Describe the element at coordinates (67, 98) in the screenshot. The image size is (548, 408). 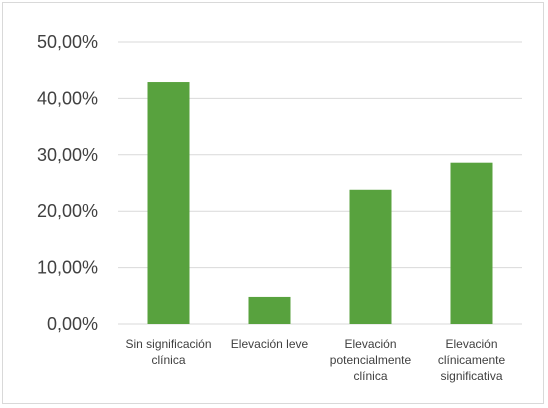
I see `y-tick-label: 40,00%` at that location.